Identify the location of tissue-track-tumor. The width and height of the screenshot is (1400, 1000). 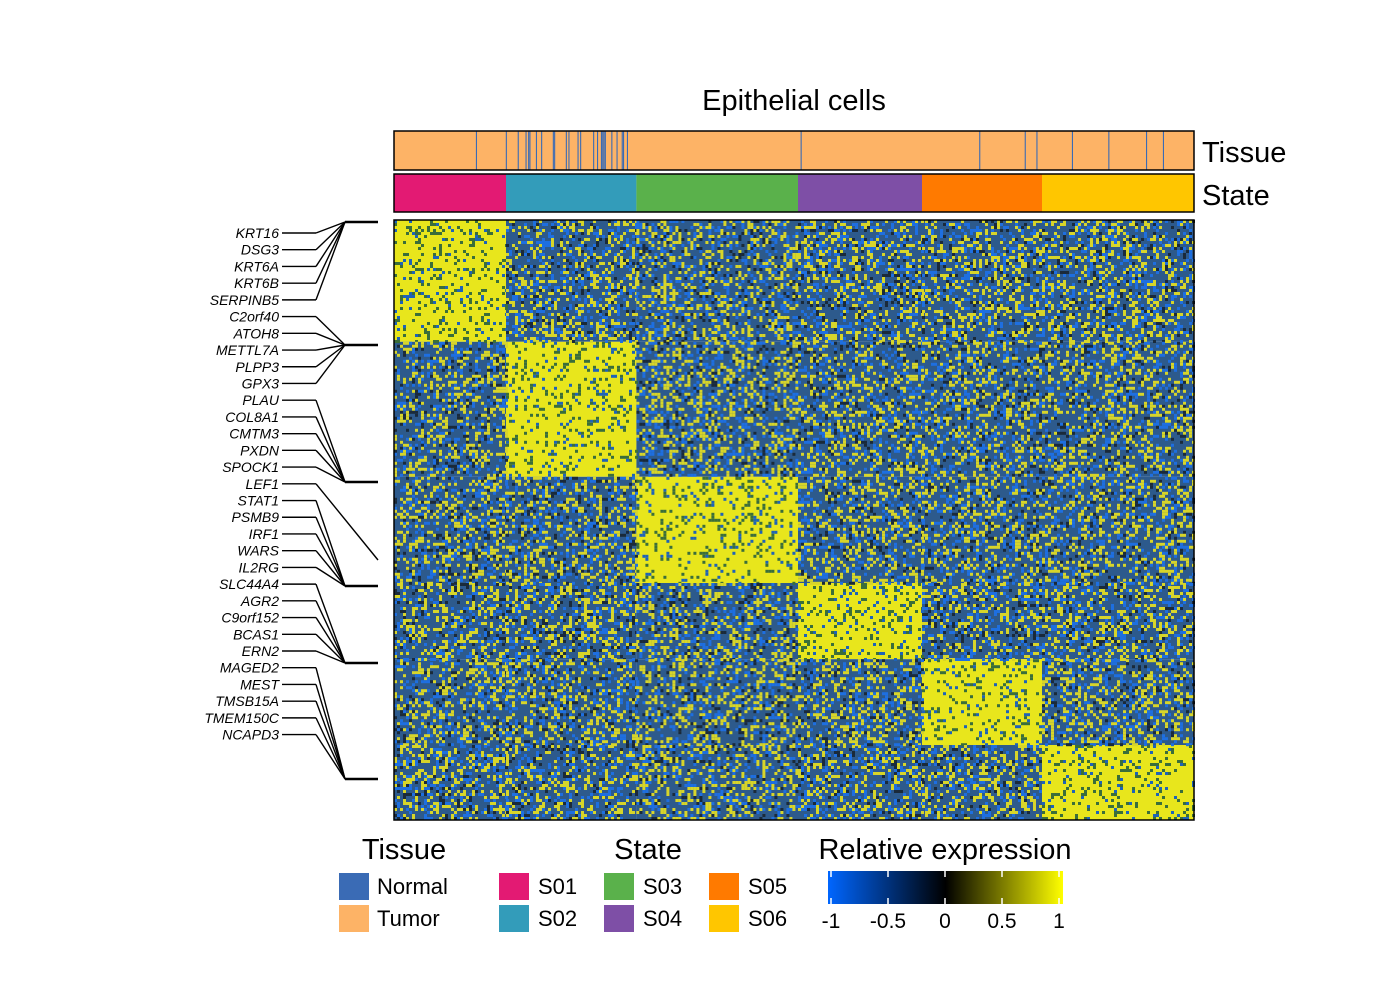
(794, 150).